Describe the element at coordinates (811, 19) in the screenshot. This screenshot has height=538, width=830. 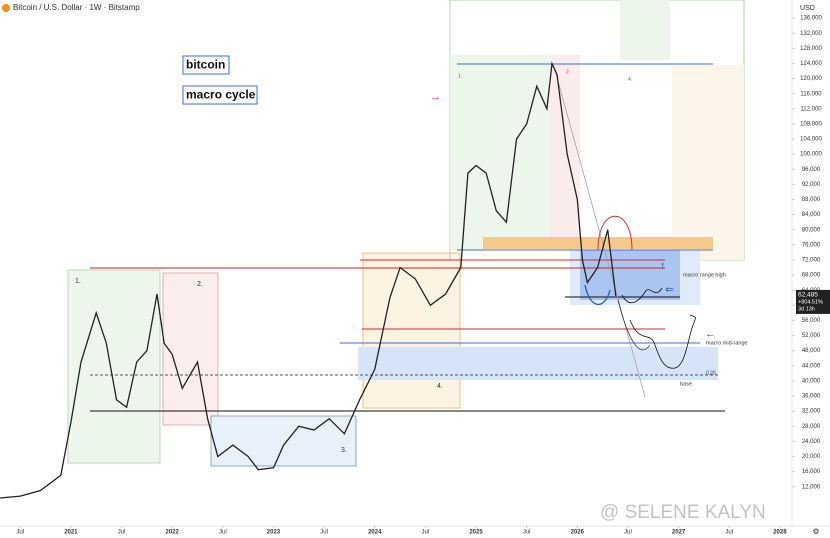
I see `y-tick-label: 136,000` at that location.